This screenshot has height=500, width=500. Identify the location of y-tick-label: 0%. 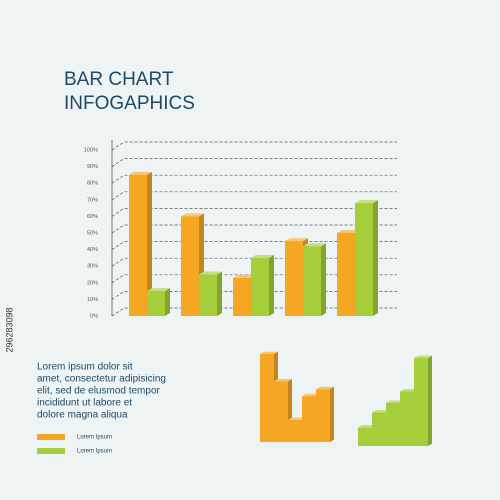
(94, 316).